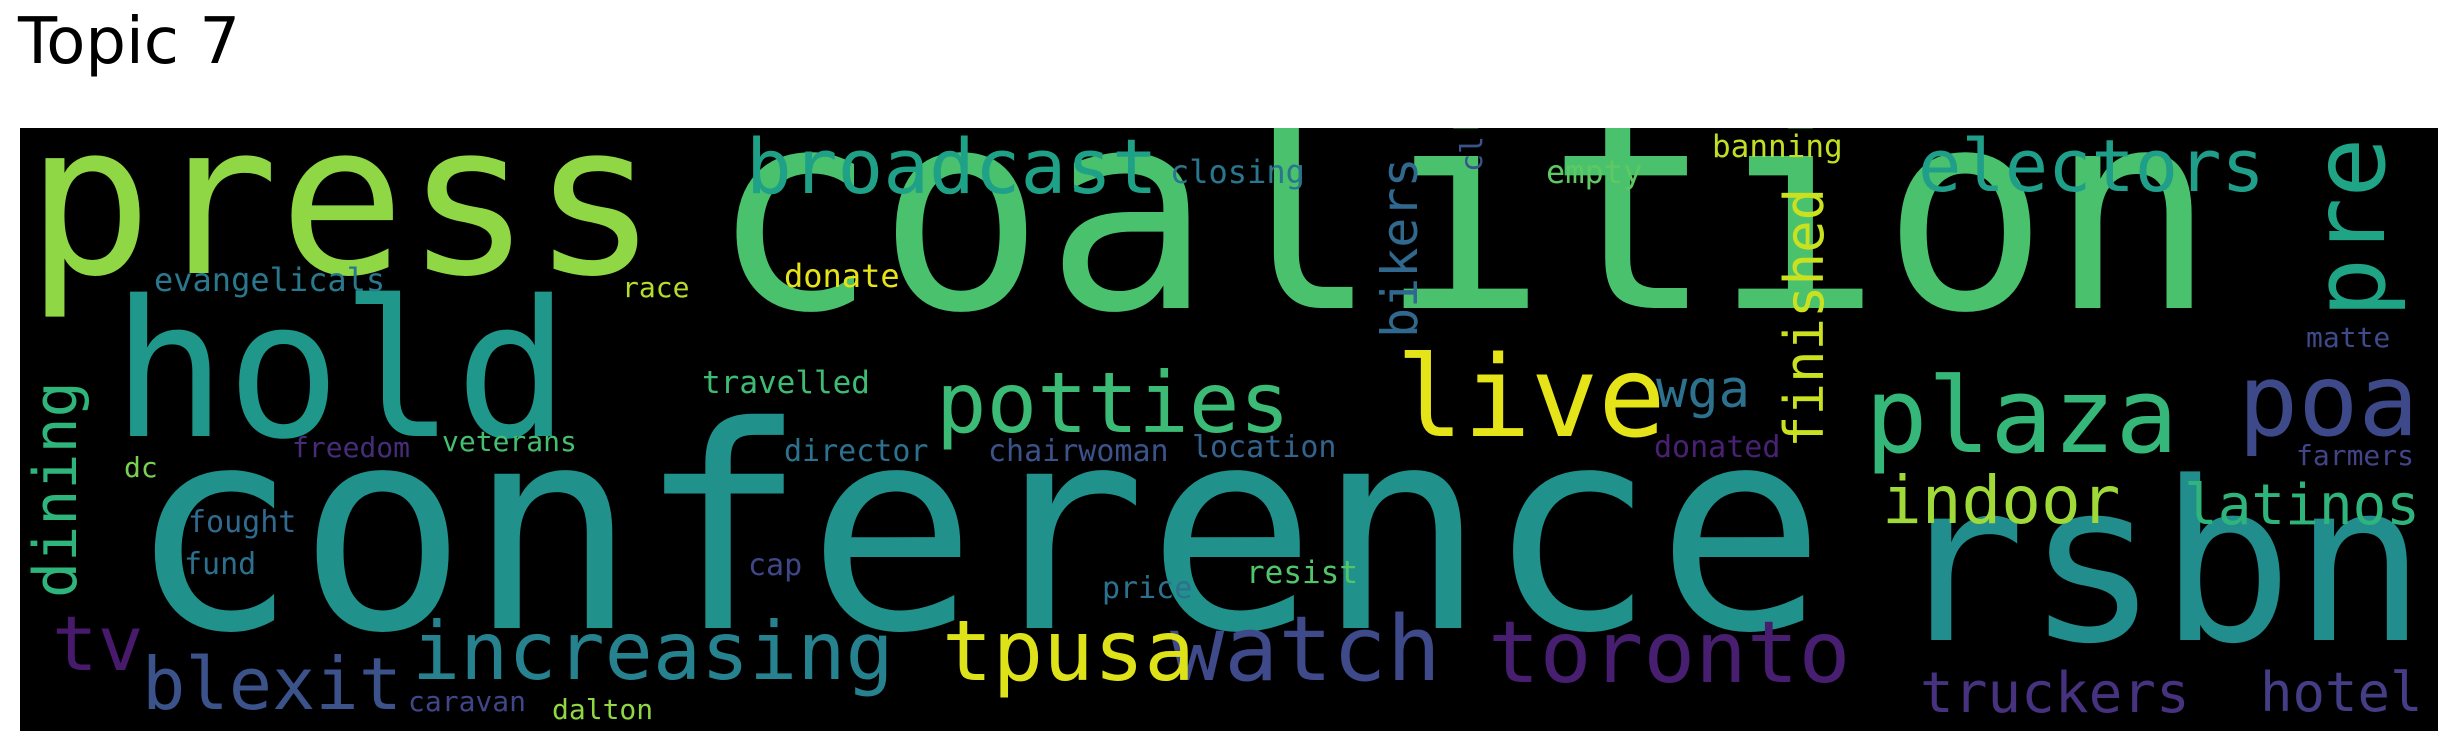 Image resolution: width=2456 pixels, height=752 pixels. Describe the element at coordinates (351, 447) in the screenshot. I see `word-freedom: freedom` at that location.